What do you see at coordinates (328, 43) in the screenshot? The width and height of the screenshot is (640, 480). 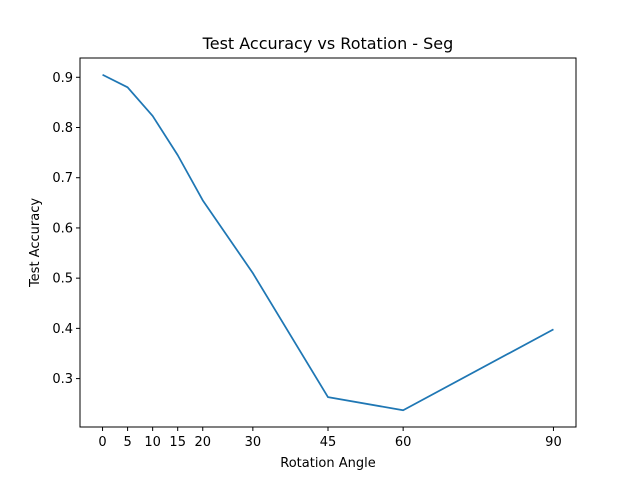 I see `chart-title: Test Accuracy vs Rotation - Seg` at bounding box center [328, 43].